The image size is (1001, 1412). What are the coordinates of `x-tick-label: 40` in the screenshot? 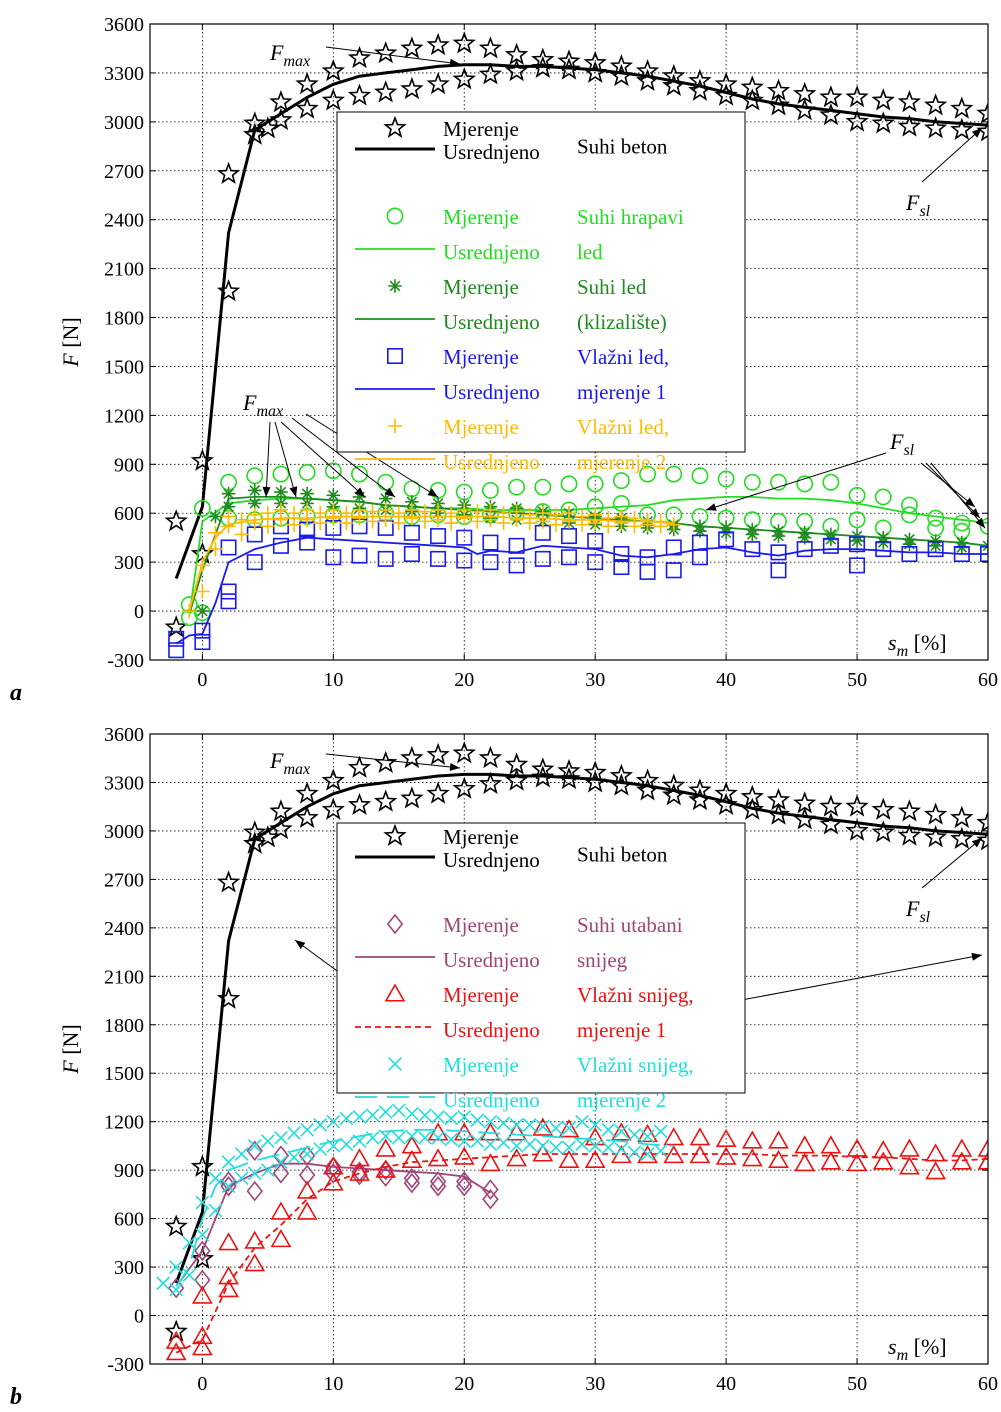 It's located at (726, 1384).